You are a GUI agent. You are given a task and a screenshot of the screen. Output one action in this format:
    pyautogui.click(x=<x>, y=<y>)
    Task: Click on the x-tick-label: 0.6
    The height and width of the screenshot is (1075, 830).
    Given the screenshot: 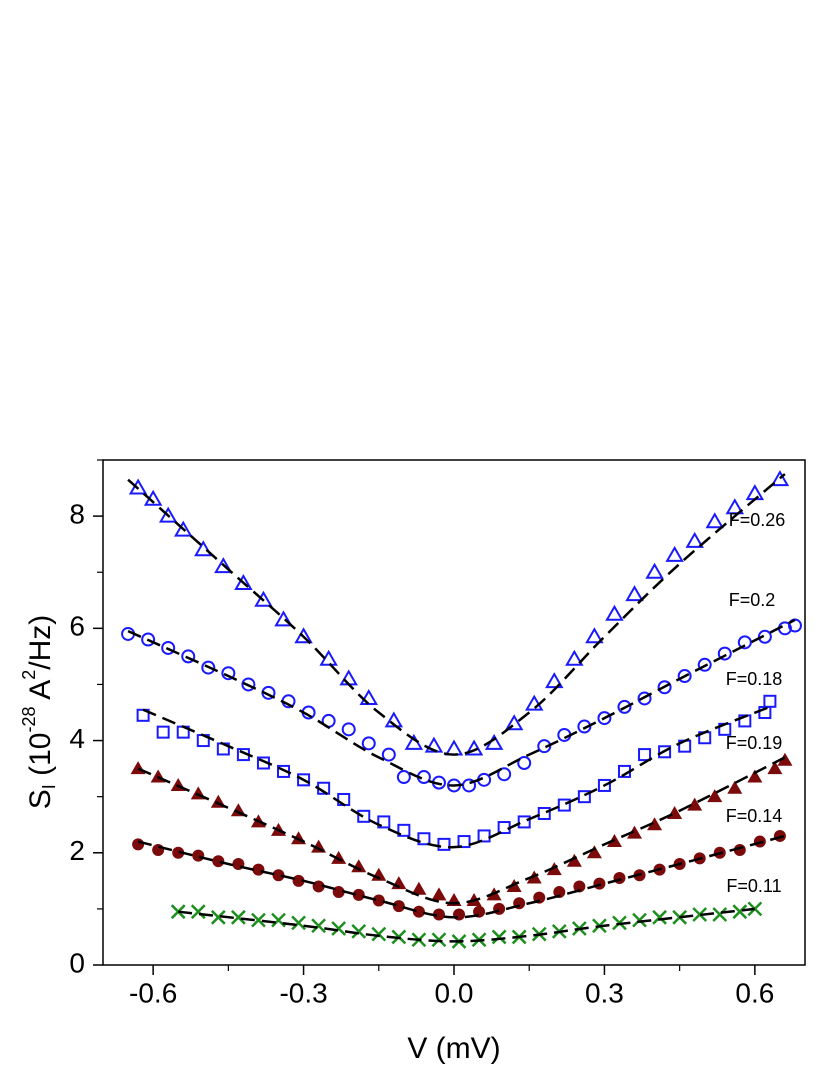 What is the action you would take?
    pyautogui.click(x=754, y=992)
    